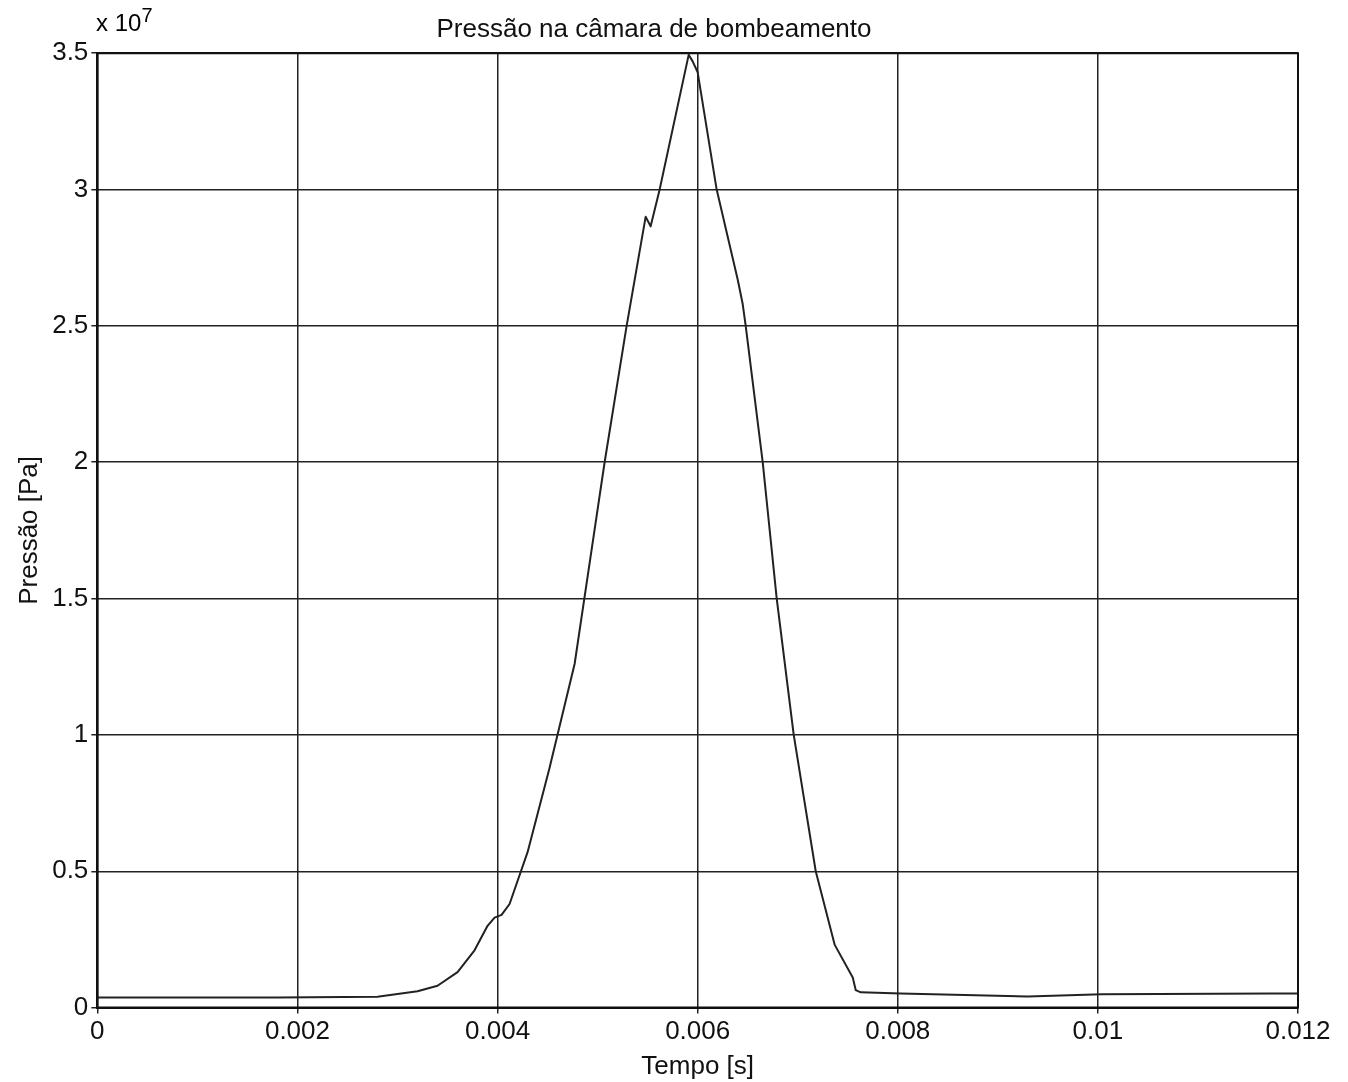  Describe the element at coordinates (898, 1030) in the screenshot. I see `x-tick-label: 0.008` at that location.